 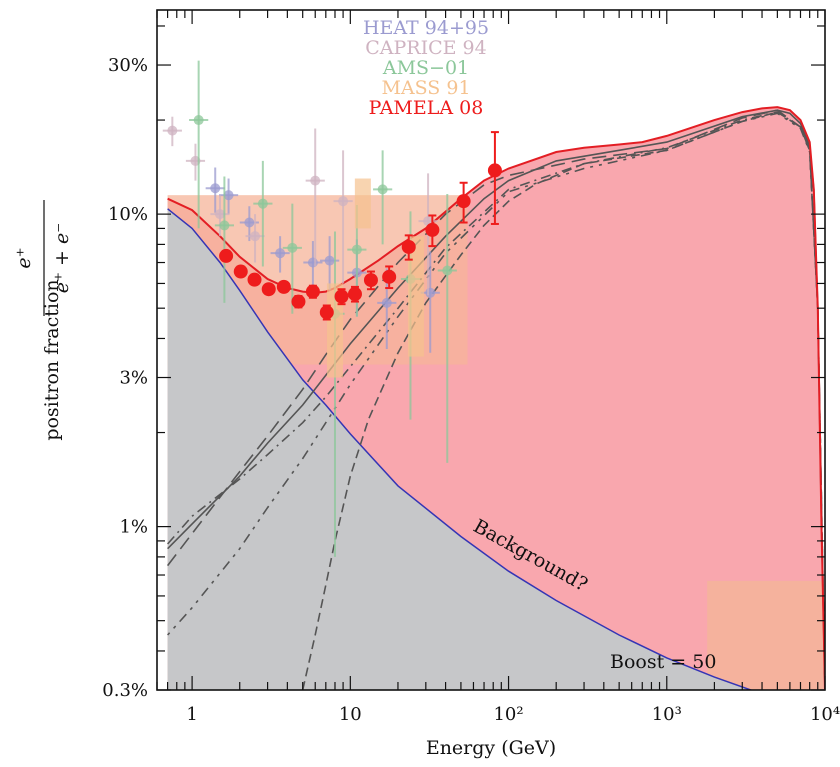 I want to click on y-tick-label: 3%, so click(x=133, y=378).